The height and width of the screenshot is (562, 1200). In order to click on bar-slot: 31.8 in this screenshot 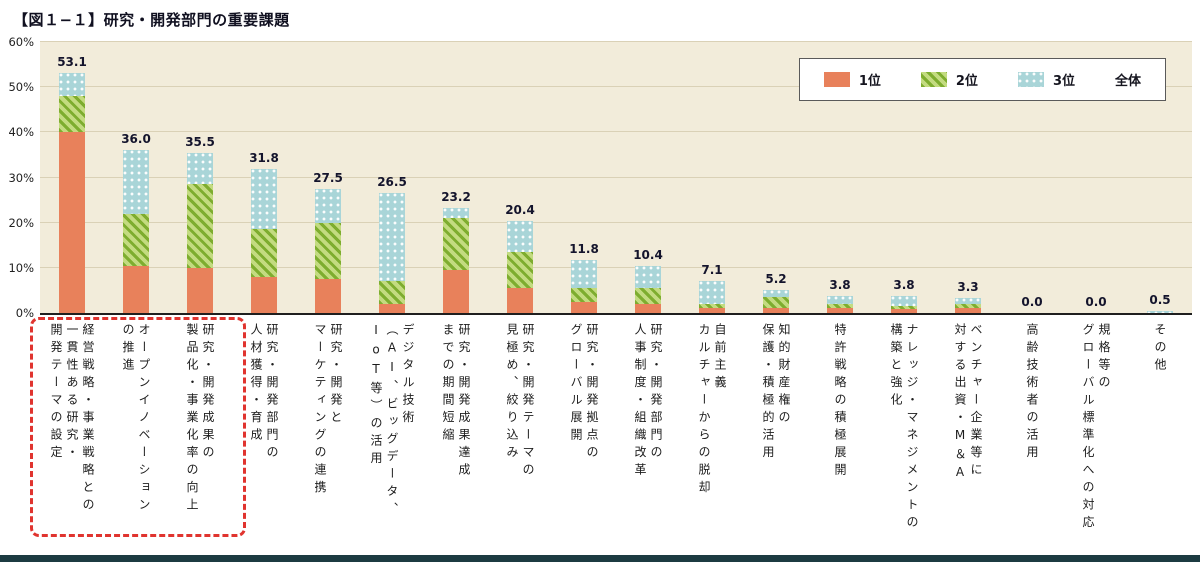, I will do `click(264, 177)`.